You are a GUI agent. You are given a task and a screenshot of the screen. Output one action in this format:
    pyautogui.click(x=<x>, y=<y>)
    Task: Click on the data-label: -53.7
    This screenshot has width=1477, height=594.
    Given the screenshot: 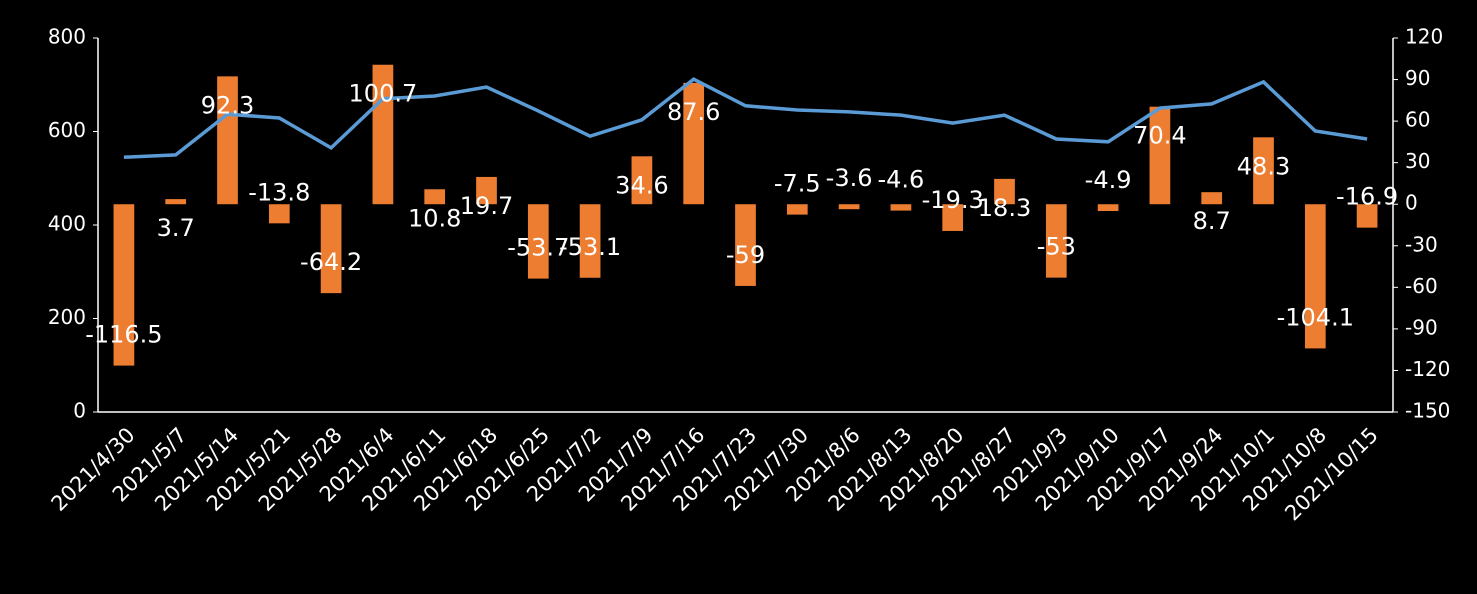 What is the action you would take?
    pyautogui.click(x=538, y=248)
    